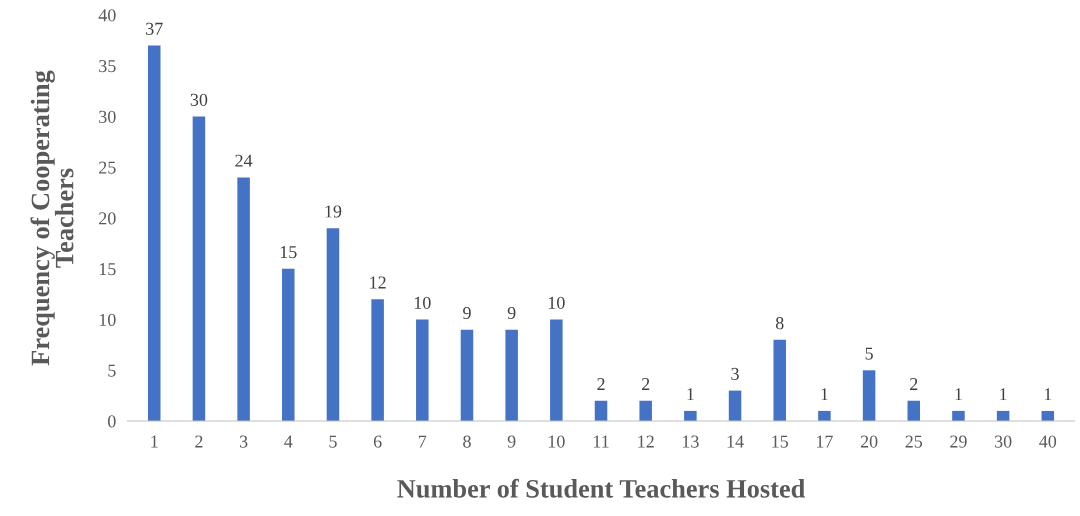 This screenshot has height=516, width=1080. Describe the element at coordinates (107, 319) in the screenshot. I see `y-tick-label: 10` at that location.